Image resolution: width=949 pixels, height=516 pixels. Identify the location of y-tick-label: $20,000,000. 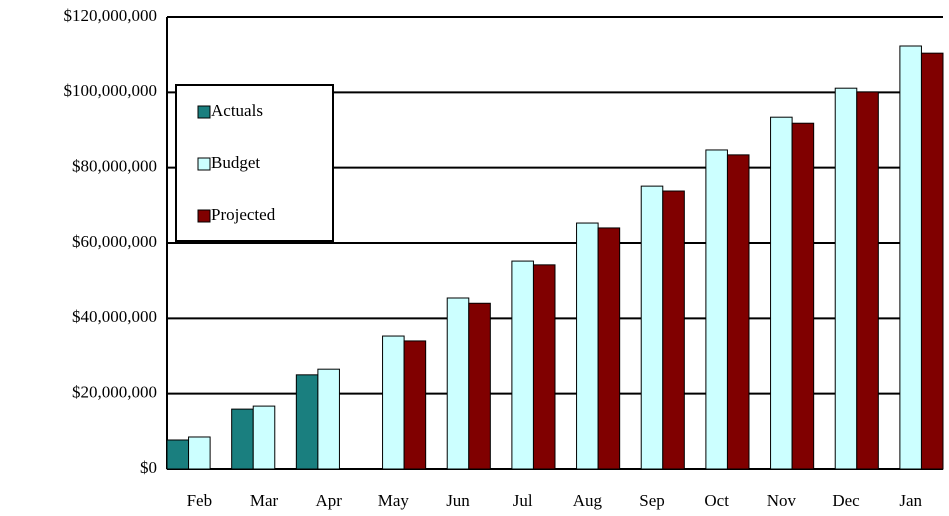
(114, 392).